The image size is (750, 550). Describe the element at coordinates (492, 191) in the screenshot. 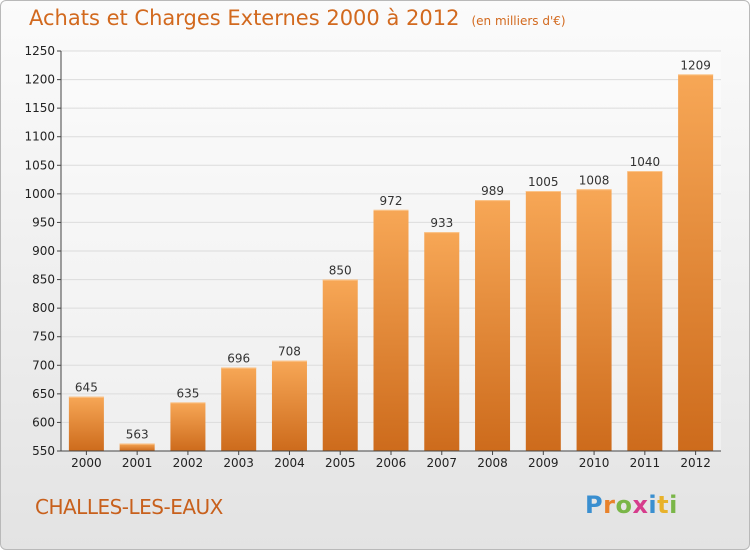

I see `data-label: 989` at that location.